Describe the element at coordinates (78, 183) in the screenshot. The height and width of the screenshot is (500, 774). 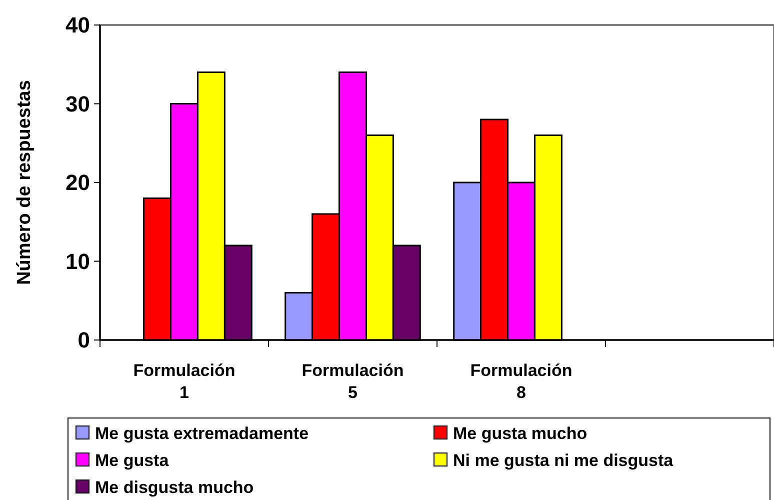
I see `y-tick-label: 20` at that location.